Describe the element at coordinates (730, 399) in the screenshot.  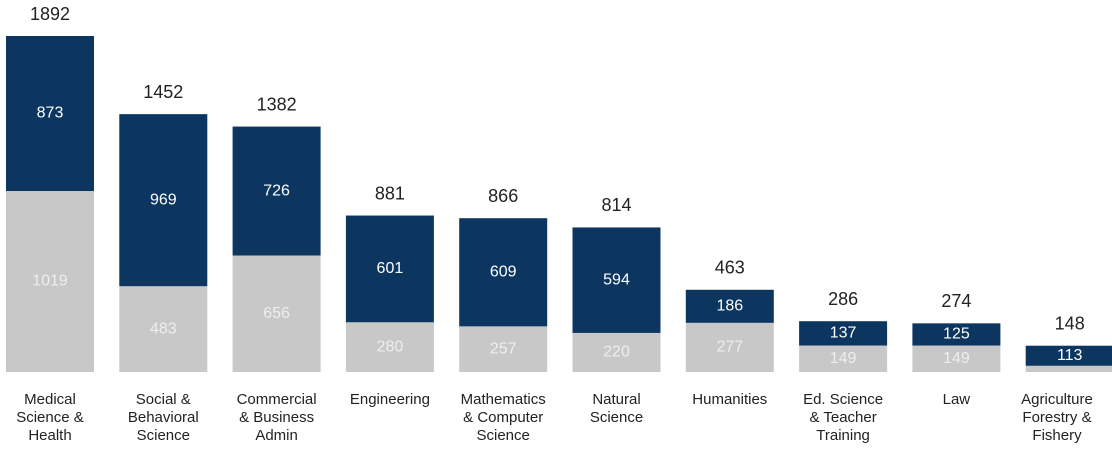
I see `x-tick-label: Humanities` at that location.